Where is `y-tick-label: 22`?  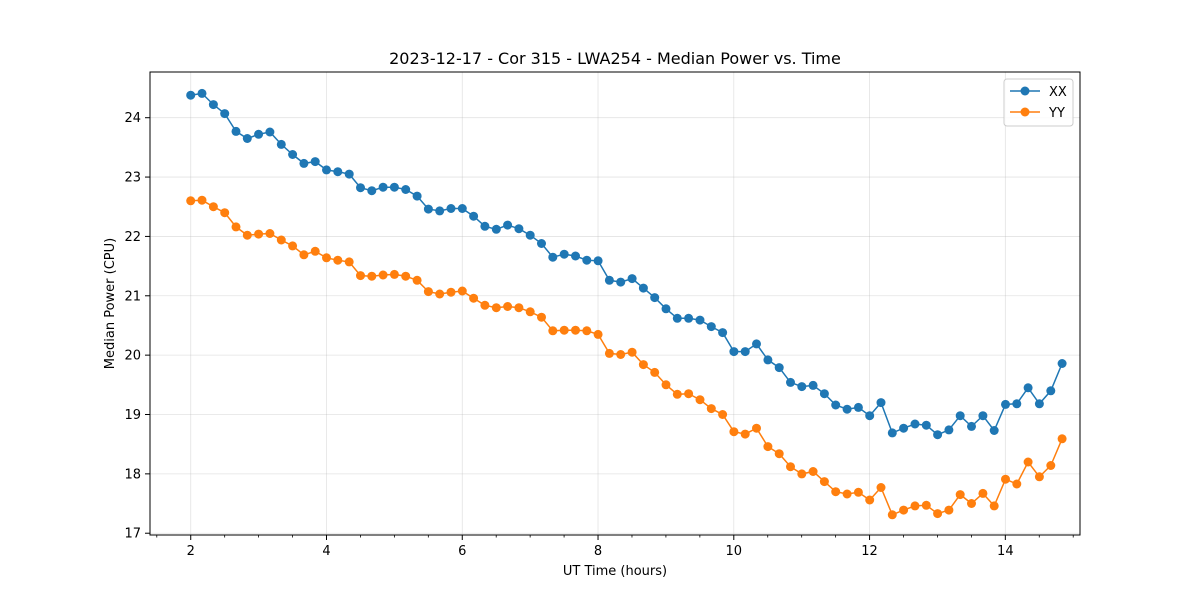 y-tick-label: 22 is located at coordinates (132, 237).